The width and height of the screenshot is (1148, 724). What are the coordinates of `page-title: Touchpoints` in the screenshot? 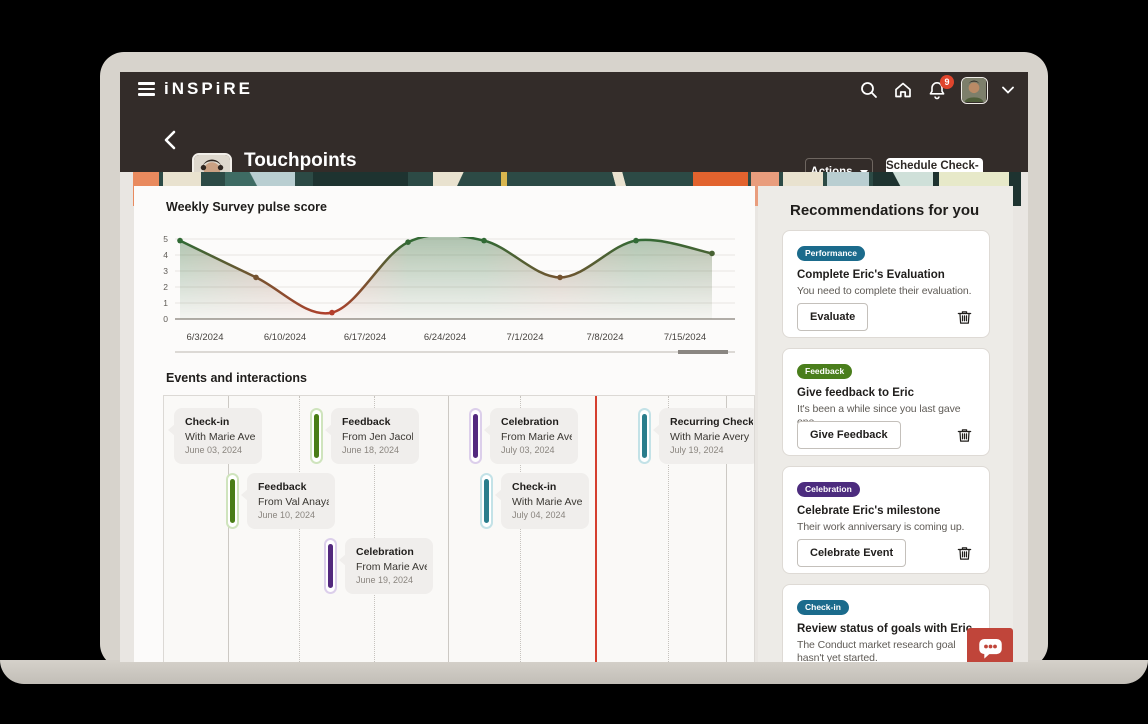 It's located at (300, 160).